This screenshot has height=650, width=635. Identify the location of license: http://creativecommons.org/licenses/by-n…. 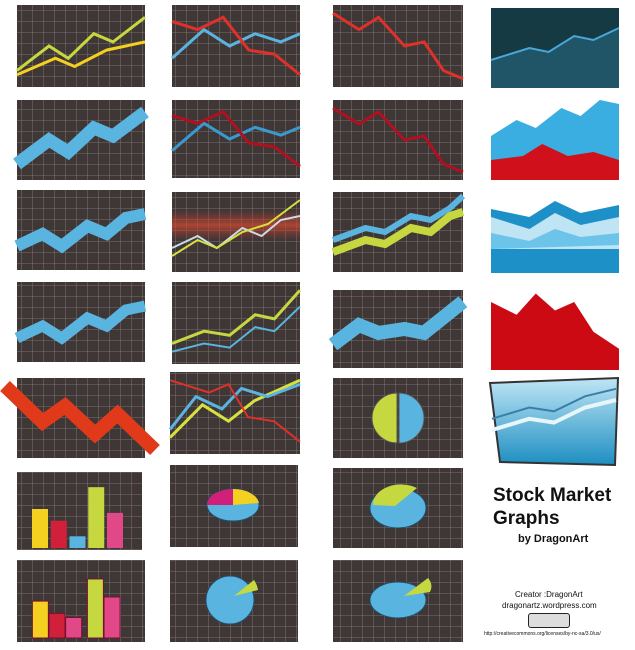
(542, 634).